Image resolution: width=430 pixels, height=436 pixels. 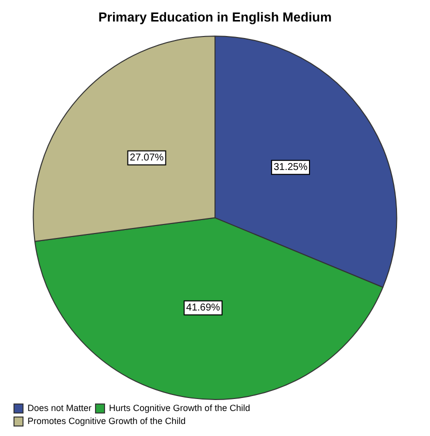 What do you see at coordinates (179, 407) in the screenshot?
I see `legend-label: Hurts Cognitive Growth of the Child` at bounding box center [179, 407].